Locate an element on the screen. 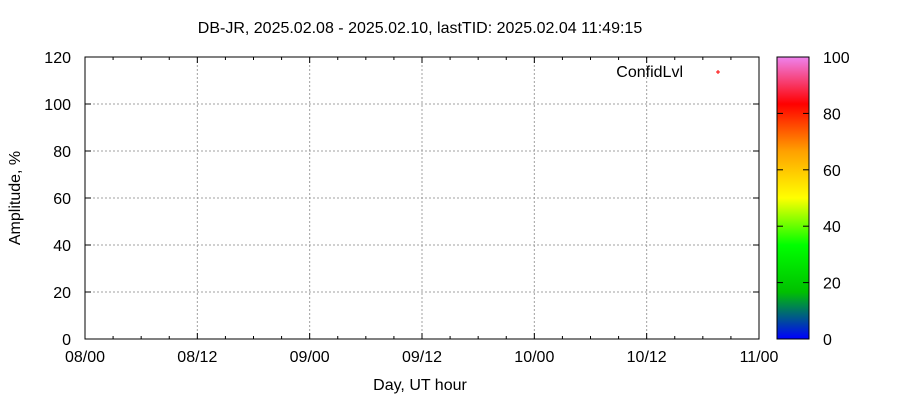 This screenshot has height=405, width=900. x-tick-label: 08/12 is located at coordinates (197, 357).